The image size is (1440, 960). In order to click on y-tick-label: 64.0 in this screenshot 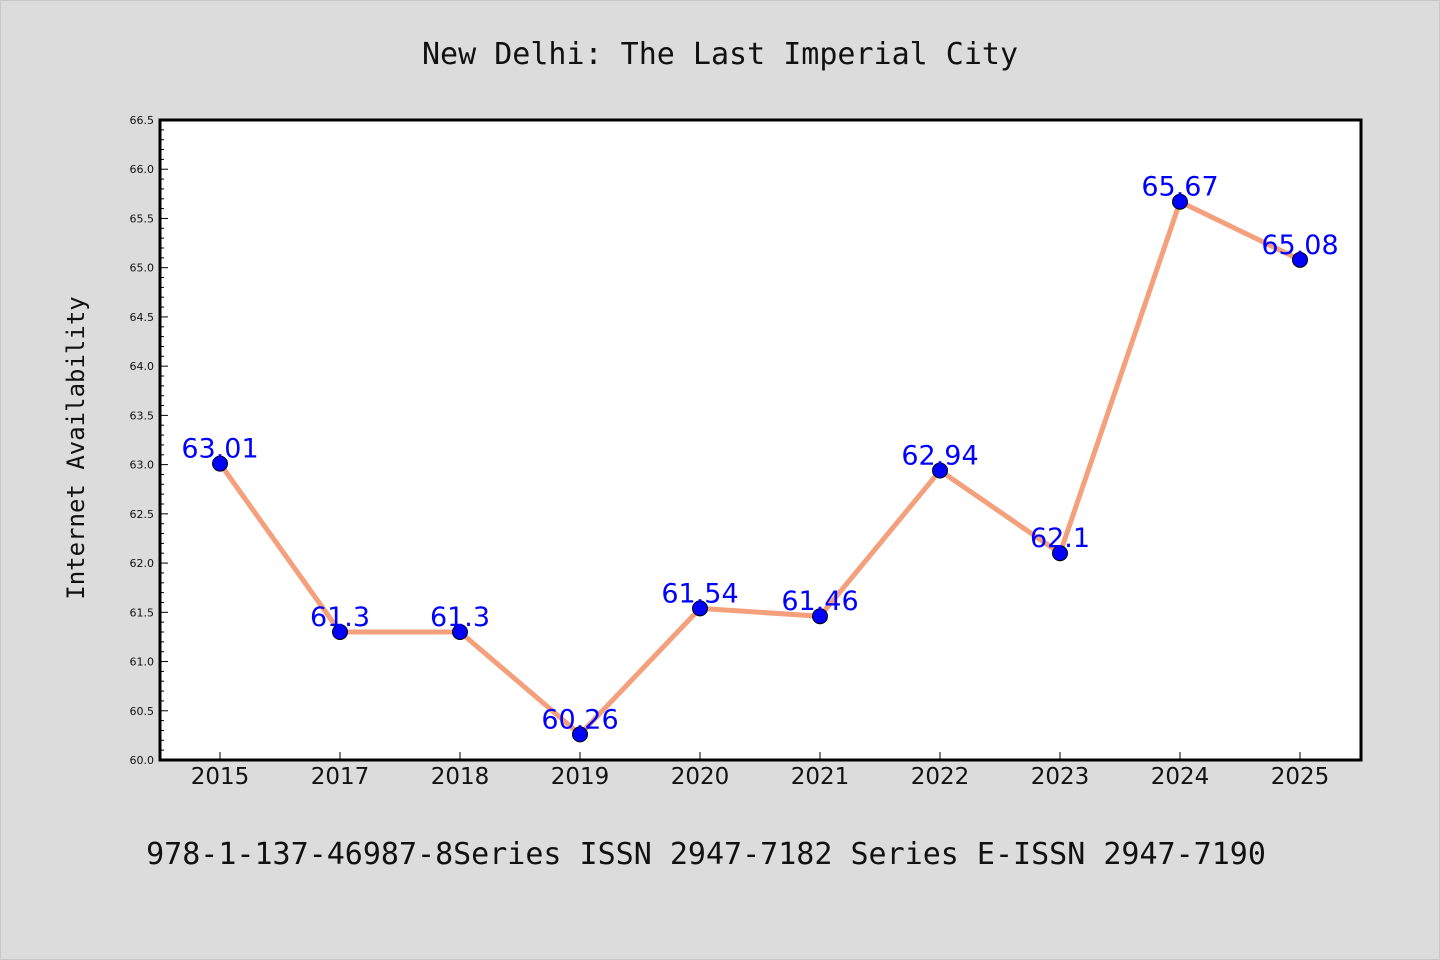, I will do `click(142, 366)`.